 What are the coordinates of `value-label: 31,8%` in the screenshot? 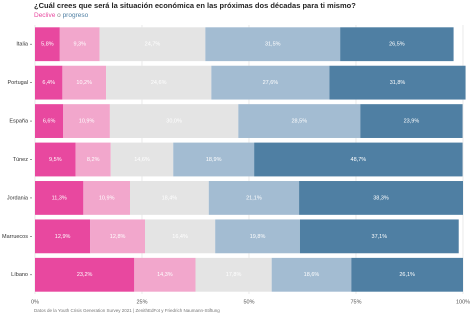 It's located at (398, 83).